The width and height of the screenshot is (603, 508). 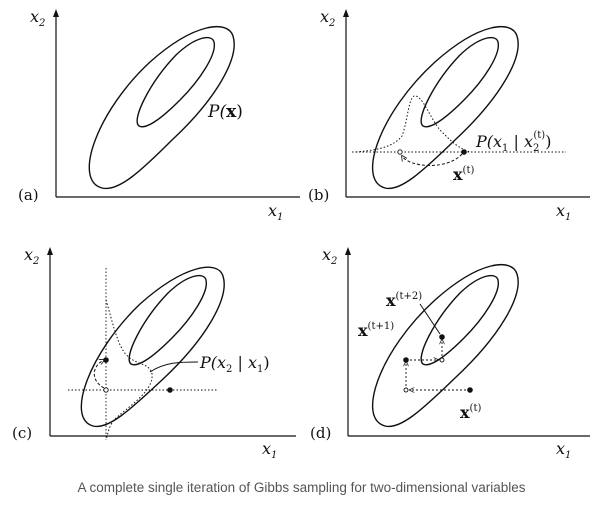 I want to click on panel-b-sample-arrow, so click(x=432, y=159).